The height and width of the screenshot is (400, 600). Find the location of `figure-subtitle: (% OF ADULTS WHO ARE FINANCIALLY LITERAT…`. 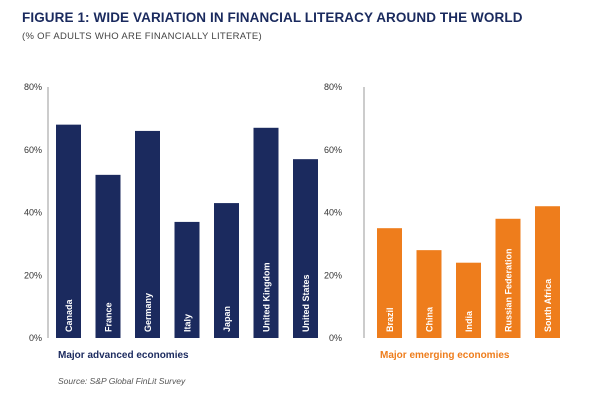

figure-subtitle: (% OF ADULTS WHO ARE FINANCIALLY LITERAT… is located at coordinates (142, 36).